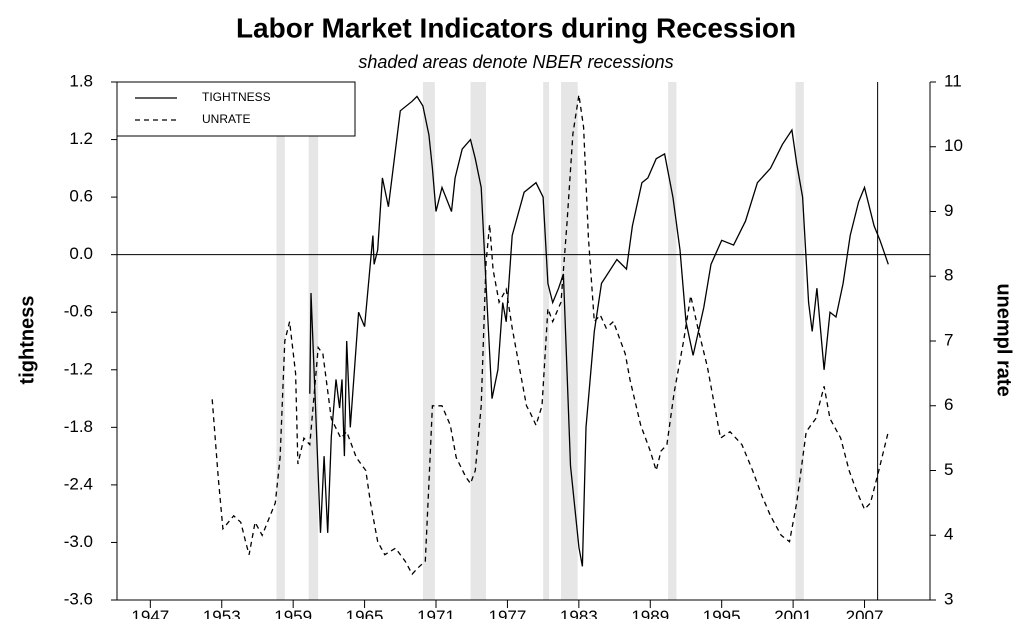 The height and width of the screenshot is (619, 1023). What do you see at coordinates (78, 368) in the screenshot?
I see `y-tick-label: -1.2` at bounding box center [78, 368].